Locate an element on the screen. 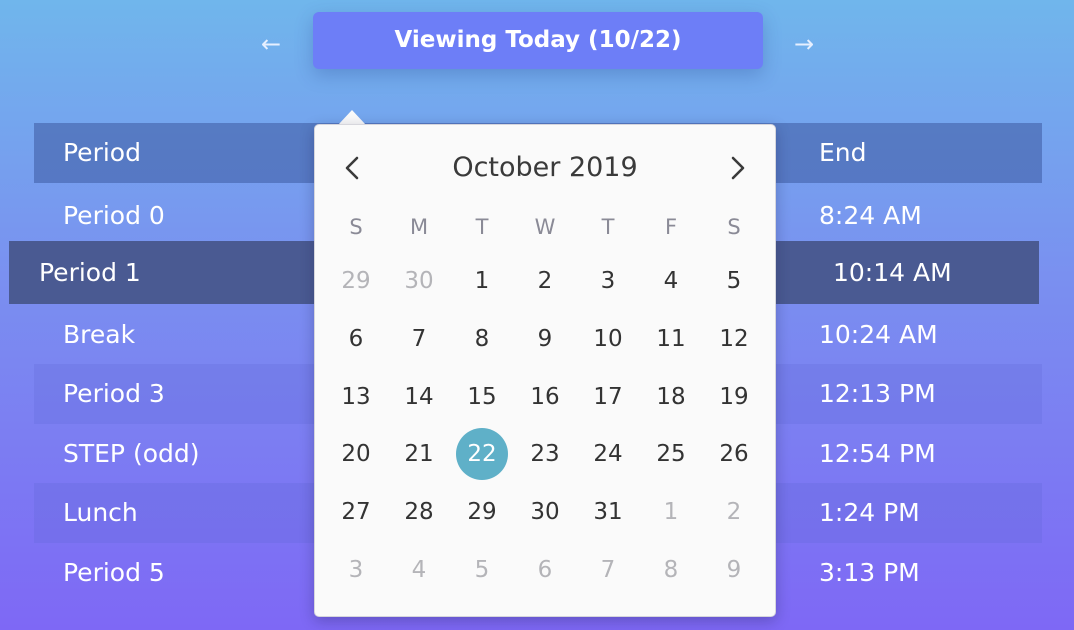  calendar-day: 12 is located at coordinates (734, 338).